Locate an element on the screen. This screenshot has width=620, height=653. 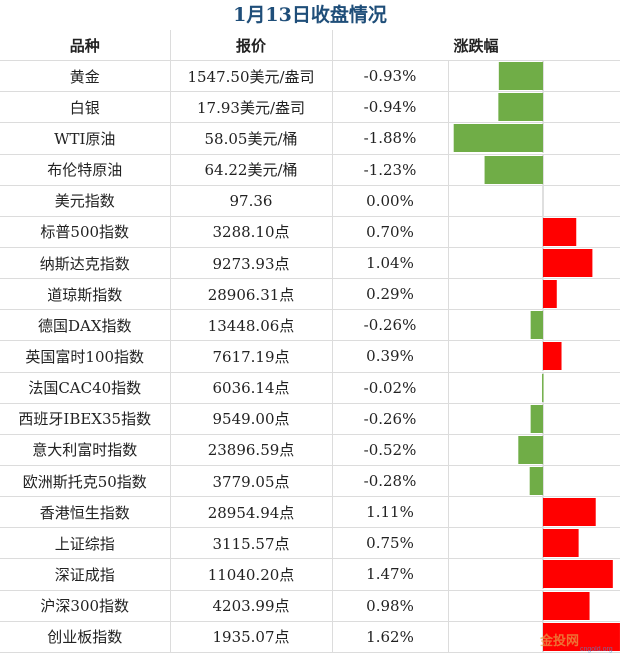
table-row: 沪深300指数 4203.99点 0.98% is located at coordinates (310, 606).